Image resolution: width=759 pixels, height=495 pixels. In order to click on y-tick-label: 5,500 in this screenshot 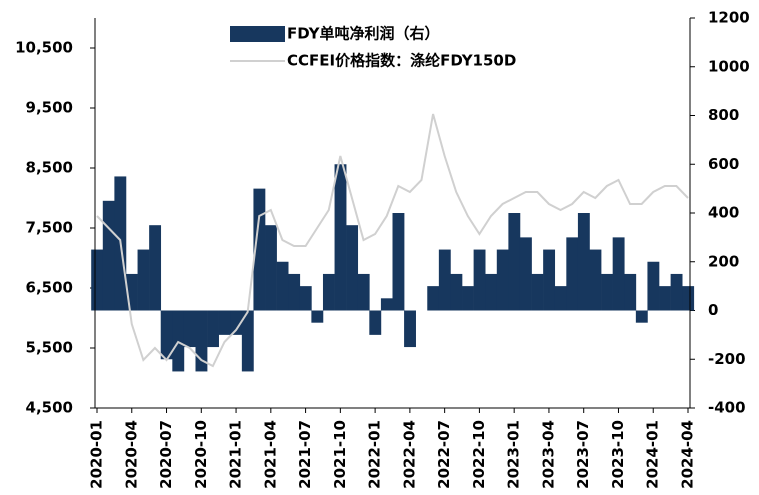, I will do `click(49, 348)`.